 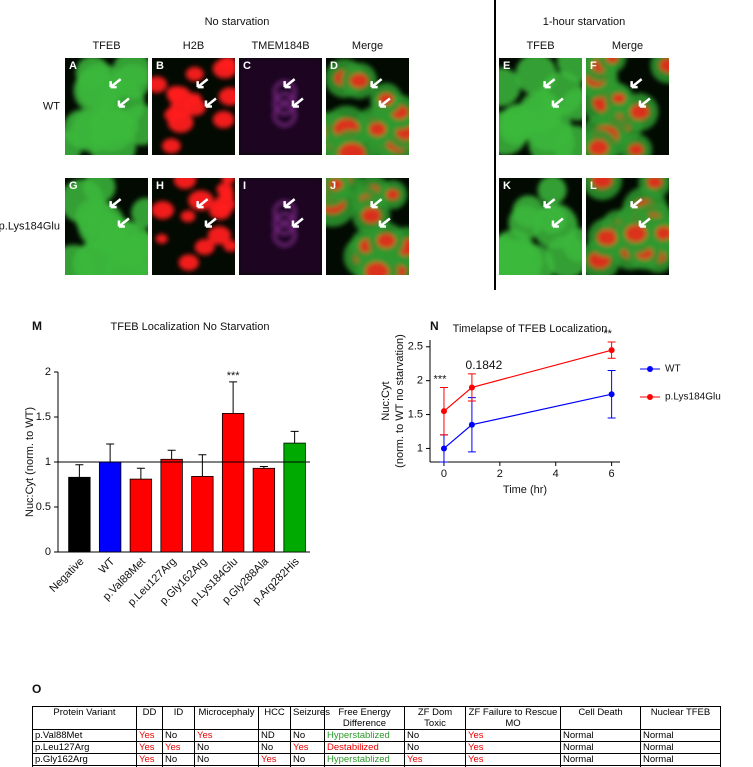 I want to click on table-cell: ND, so click(x=274, y=735).